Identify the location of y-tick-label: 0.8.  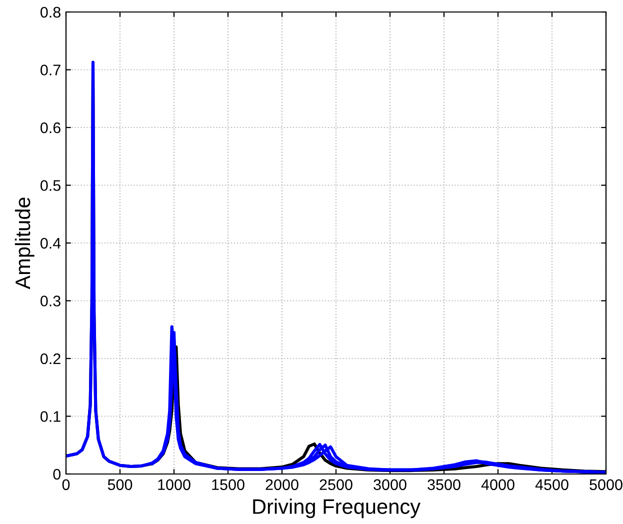
(50, 12).